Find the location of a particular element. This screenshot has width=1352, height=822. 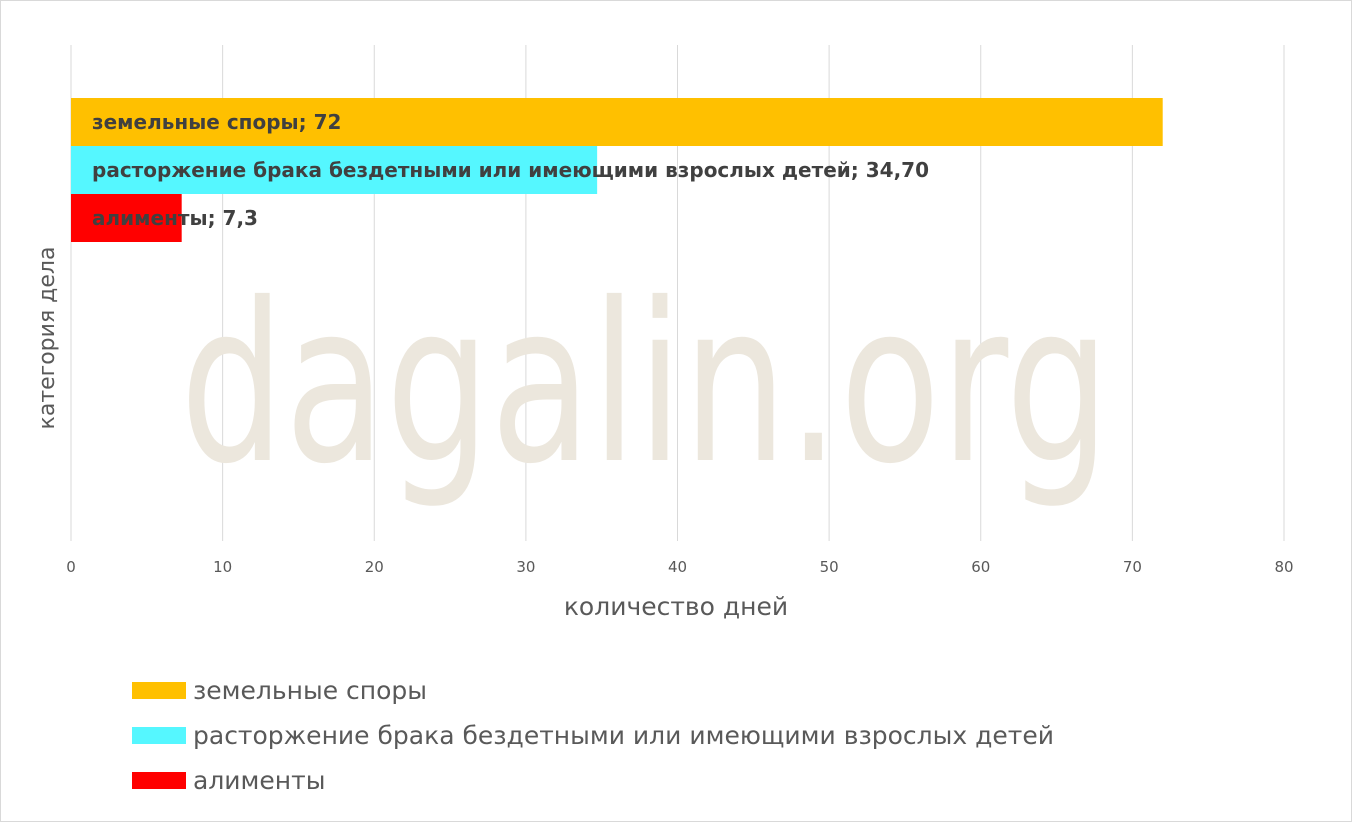

legend-label: алименты is located at coordinates (259, 780).